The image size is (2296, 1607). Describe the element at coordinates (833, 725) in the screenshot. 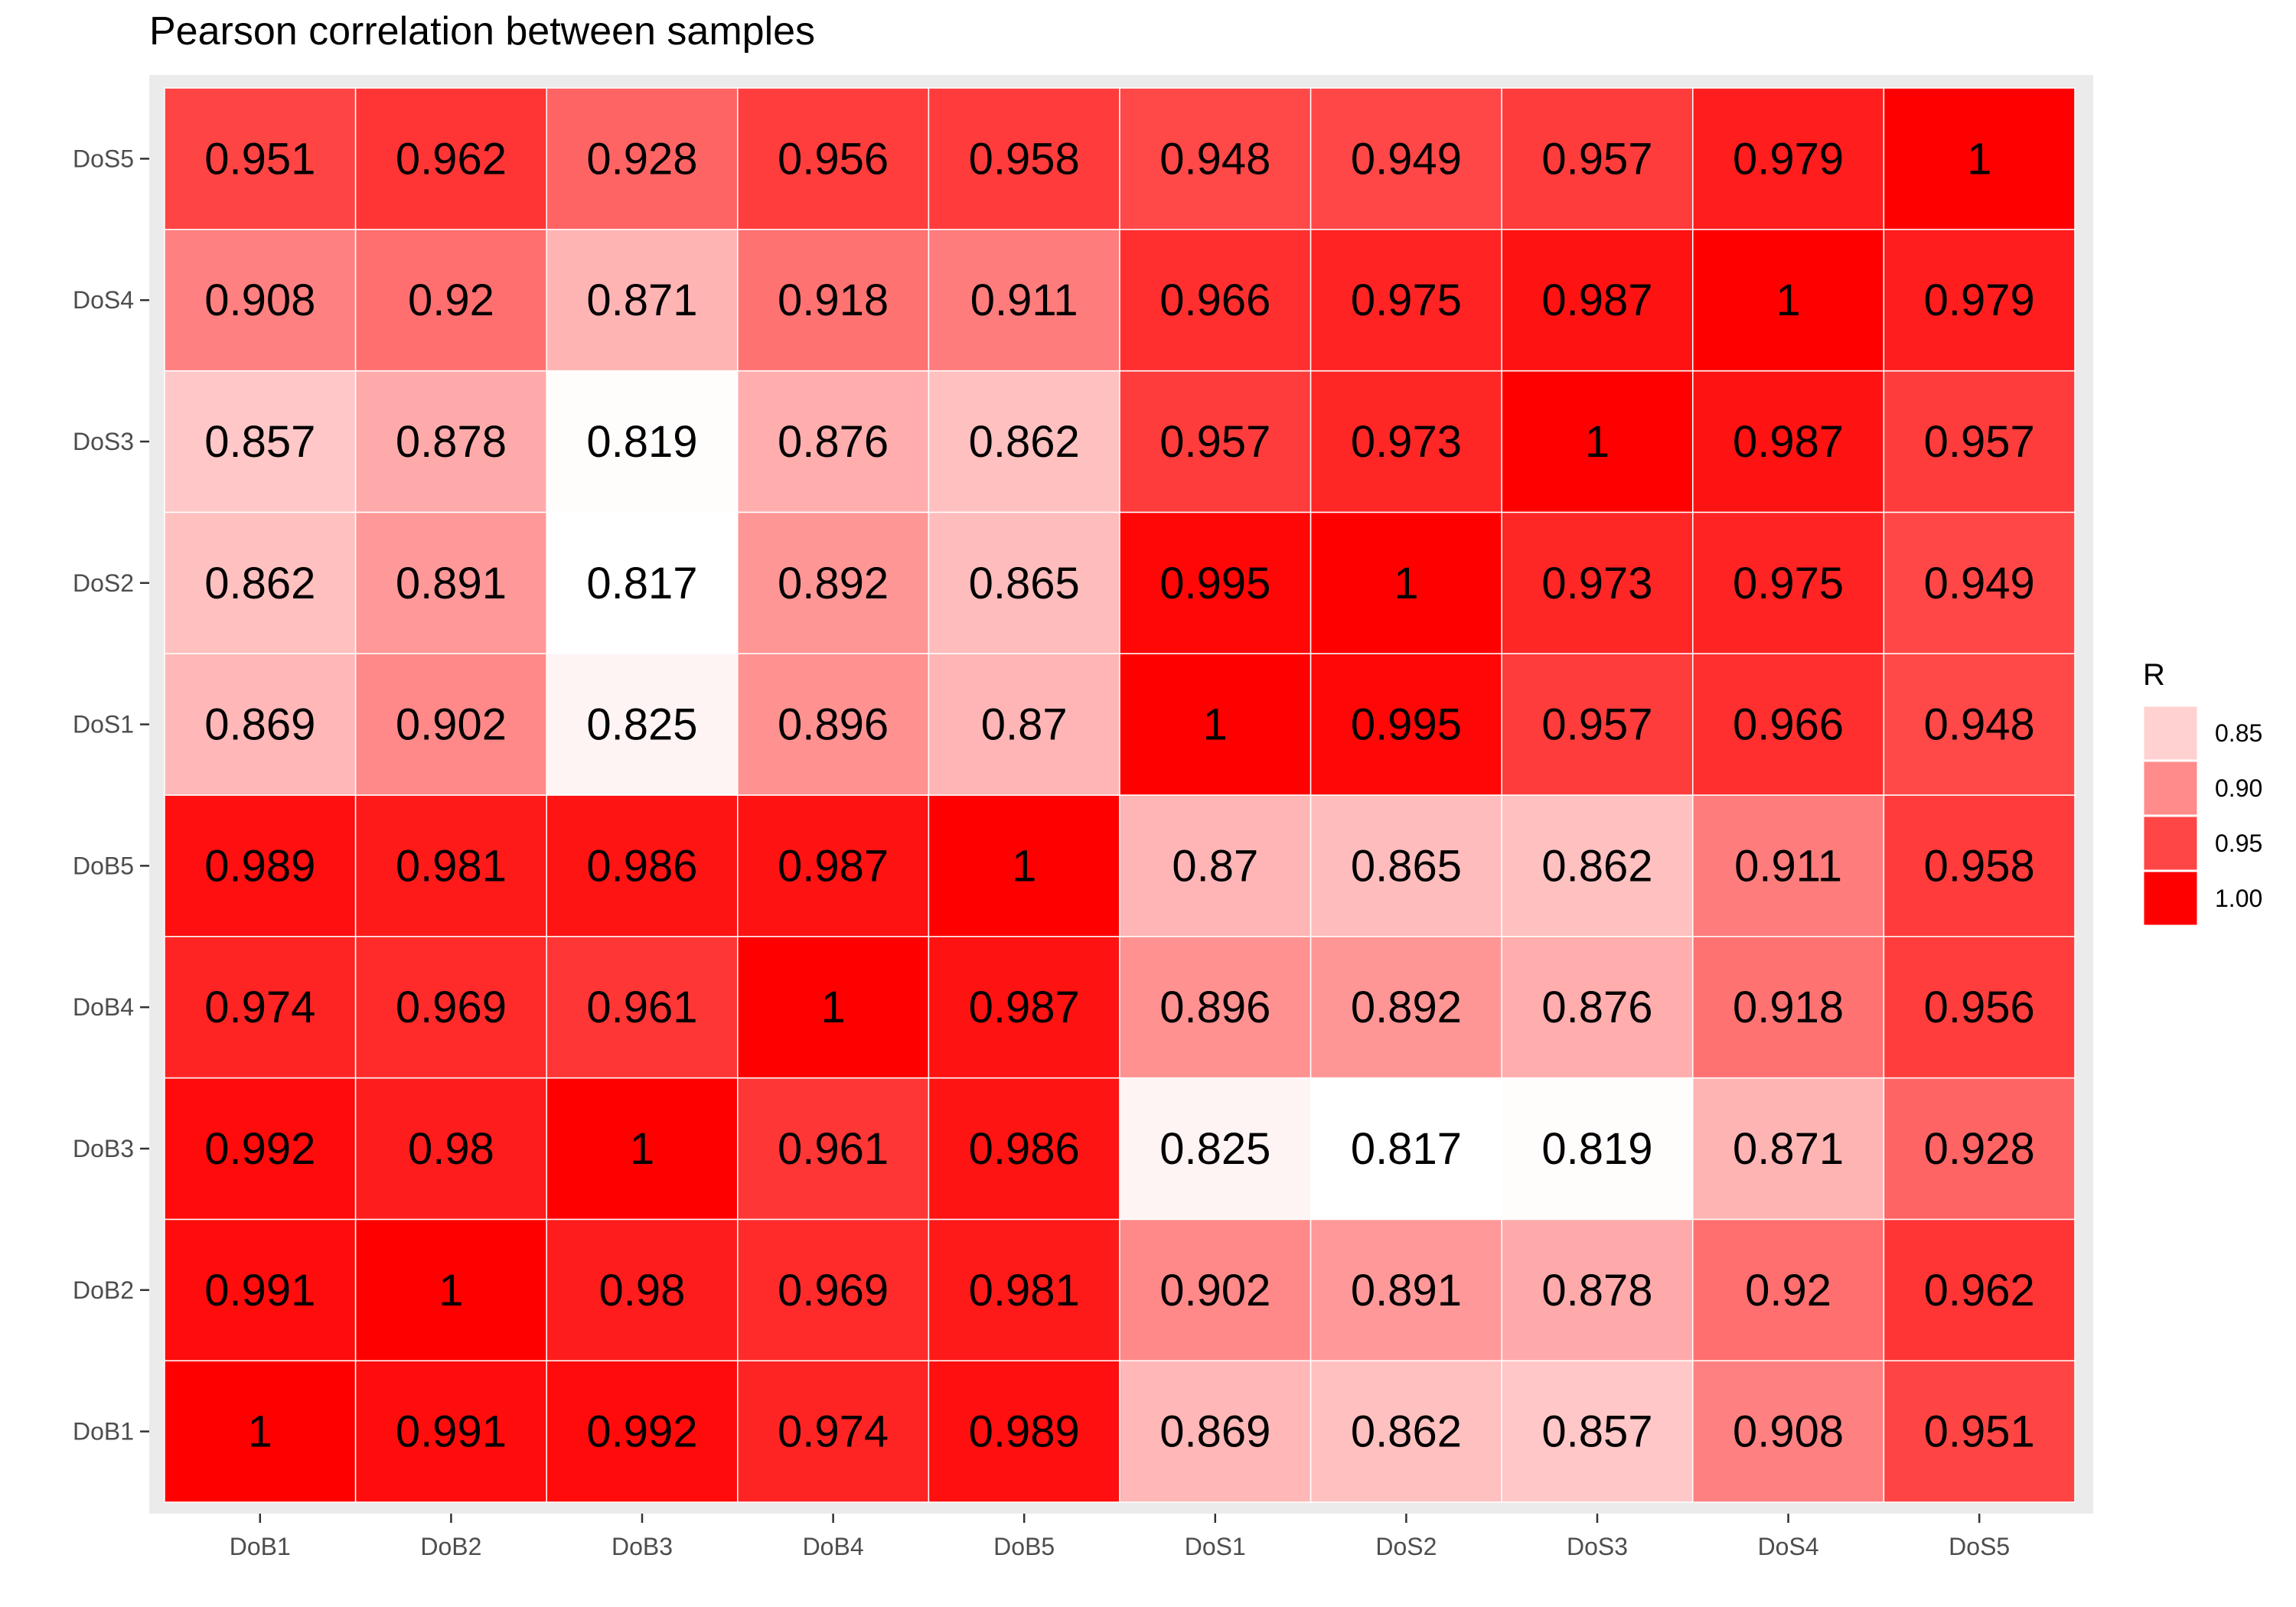

I see `heatmap-cell-DoS1-DoB4` at that location.